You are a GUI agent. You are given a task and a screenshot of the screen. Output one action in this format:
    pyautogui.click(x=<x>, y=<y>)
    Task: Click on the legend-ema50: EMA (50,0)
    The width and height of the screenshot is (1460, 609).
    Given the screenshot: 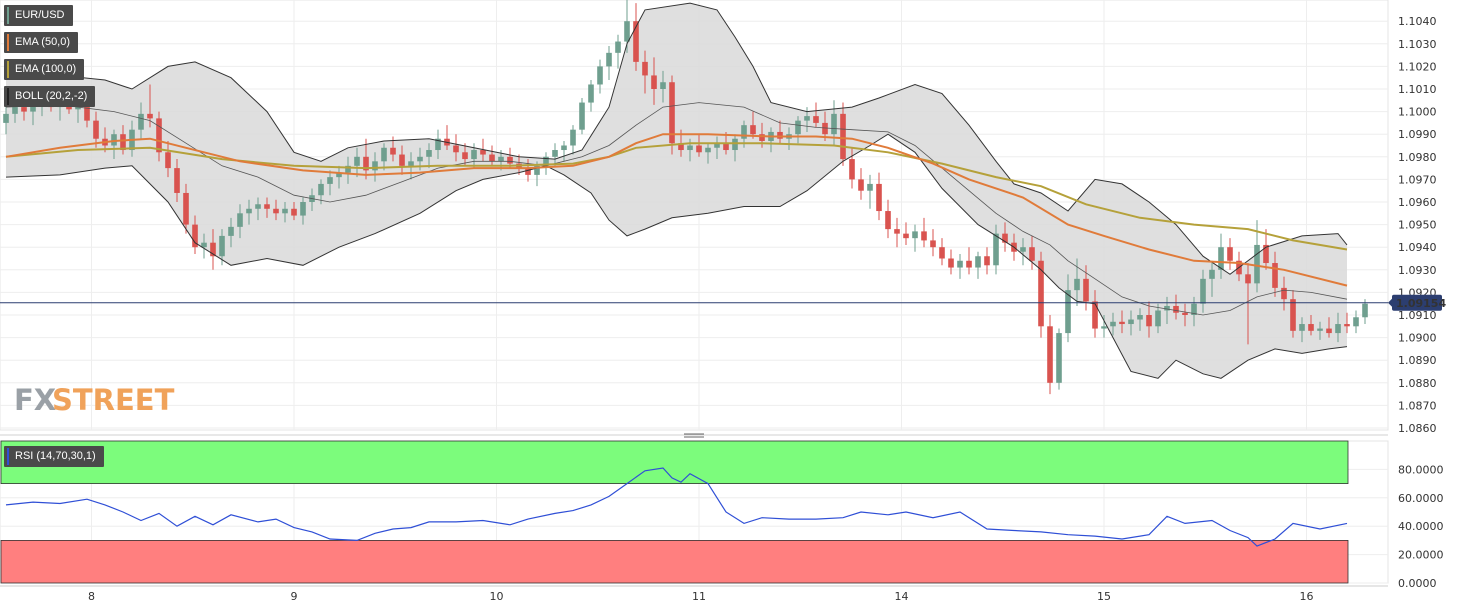 What is the action you would take?
    pyautogui.click(x=41, y=42)
    